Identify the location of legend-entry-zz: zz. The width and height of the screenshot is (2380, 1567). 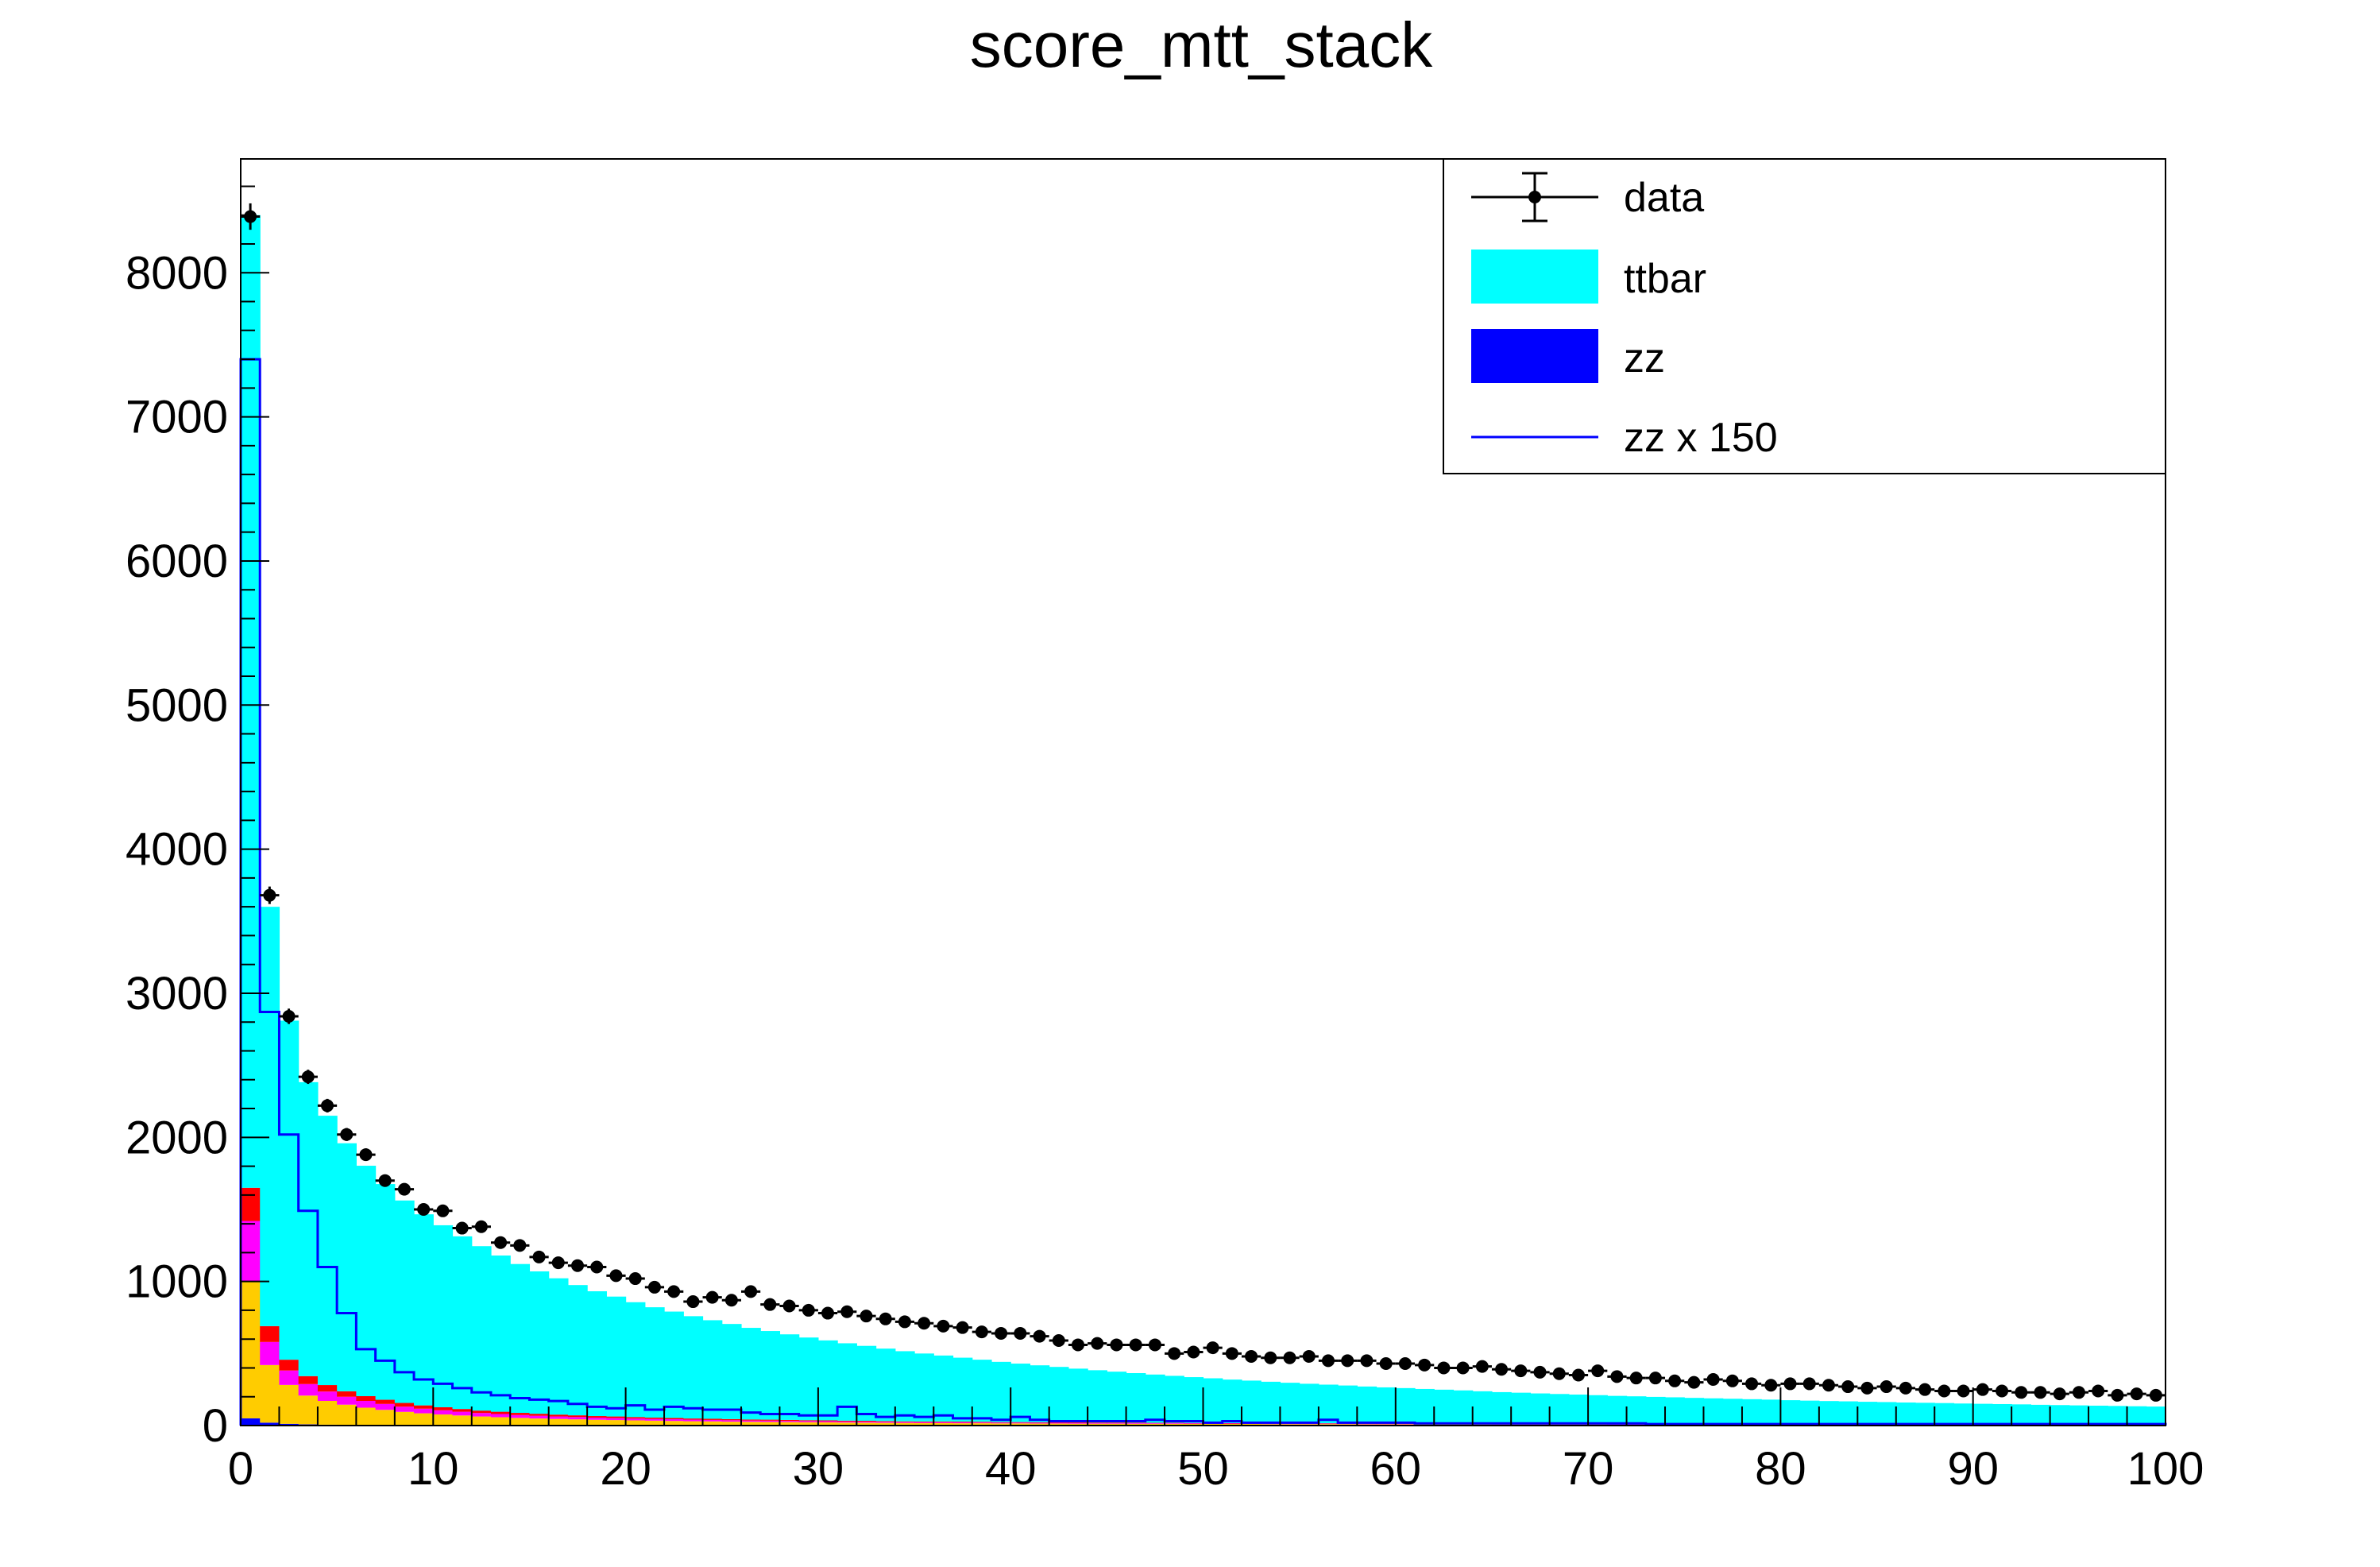
(1568, 356).